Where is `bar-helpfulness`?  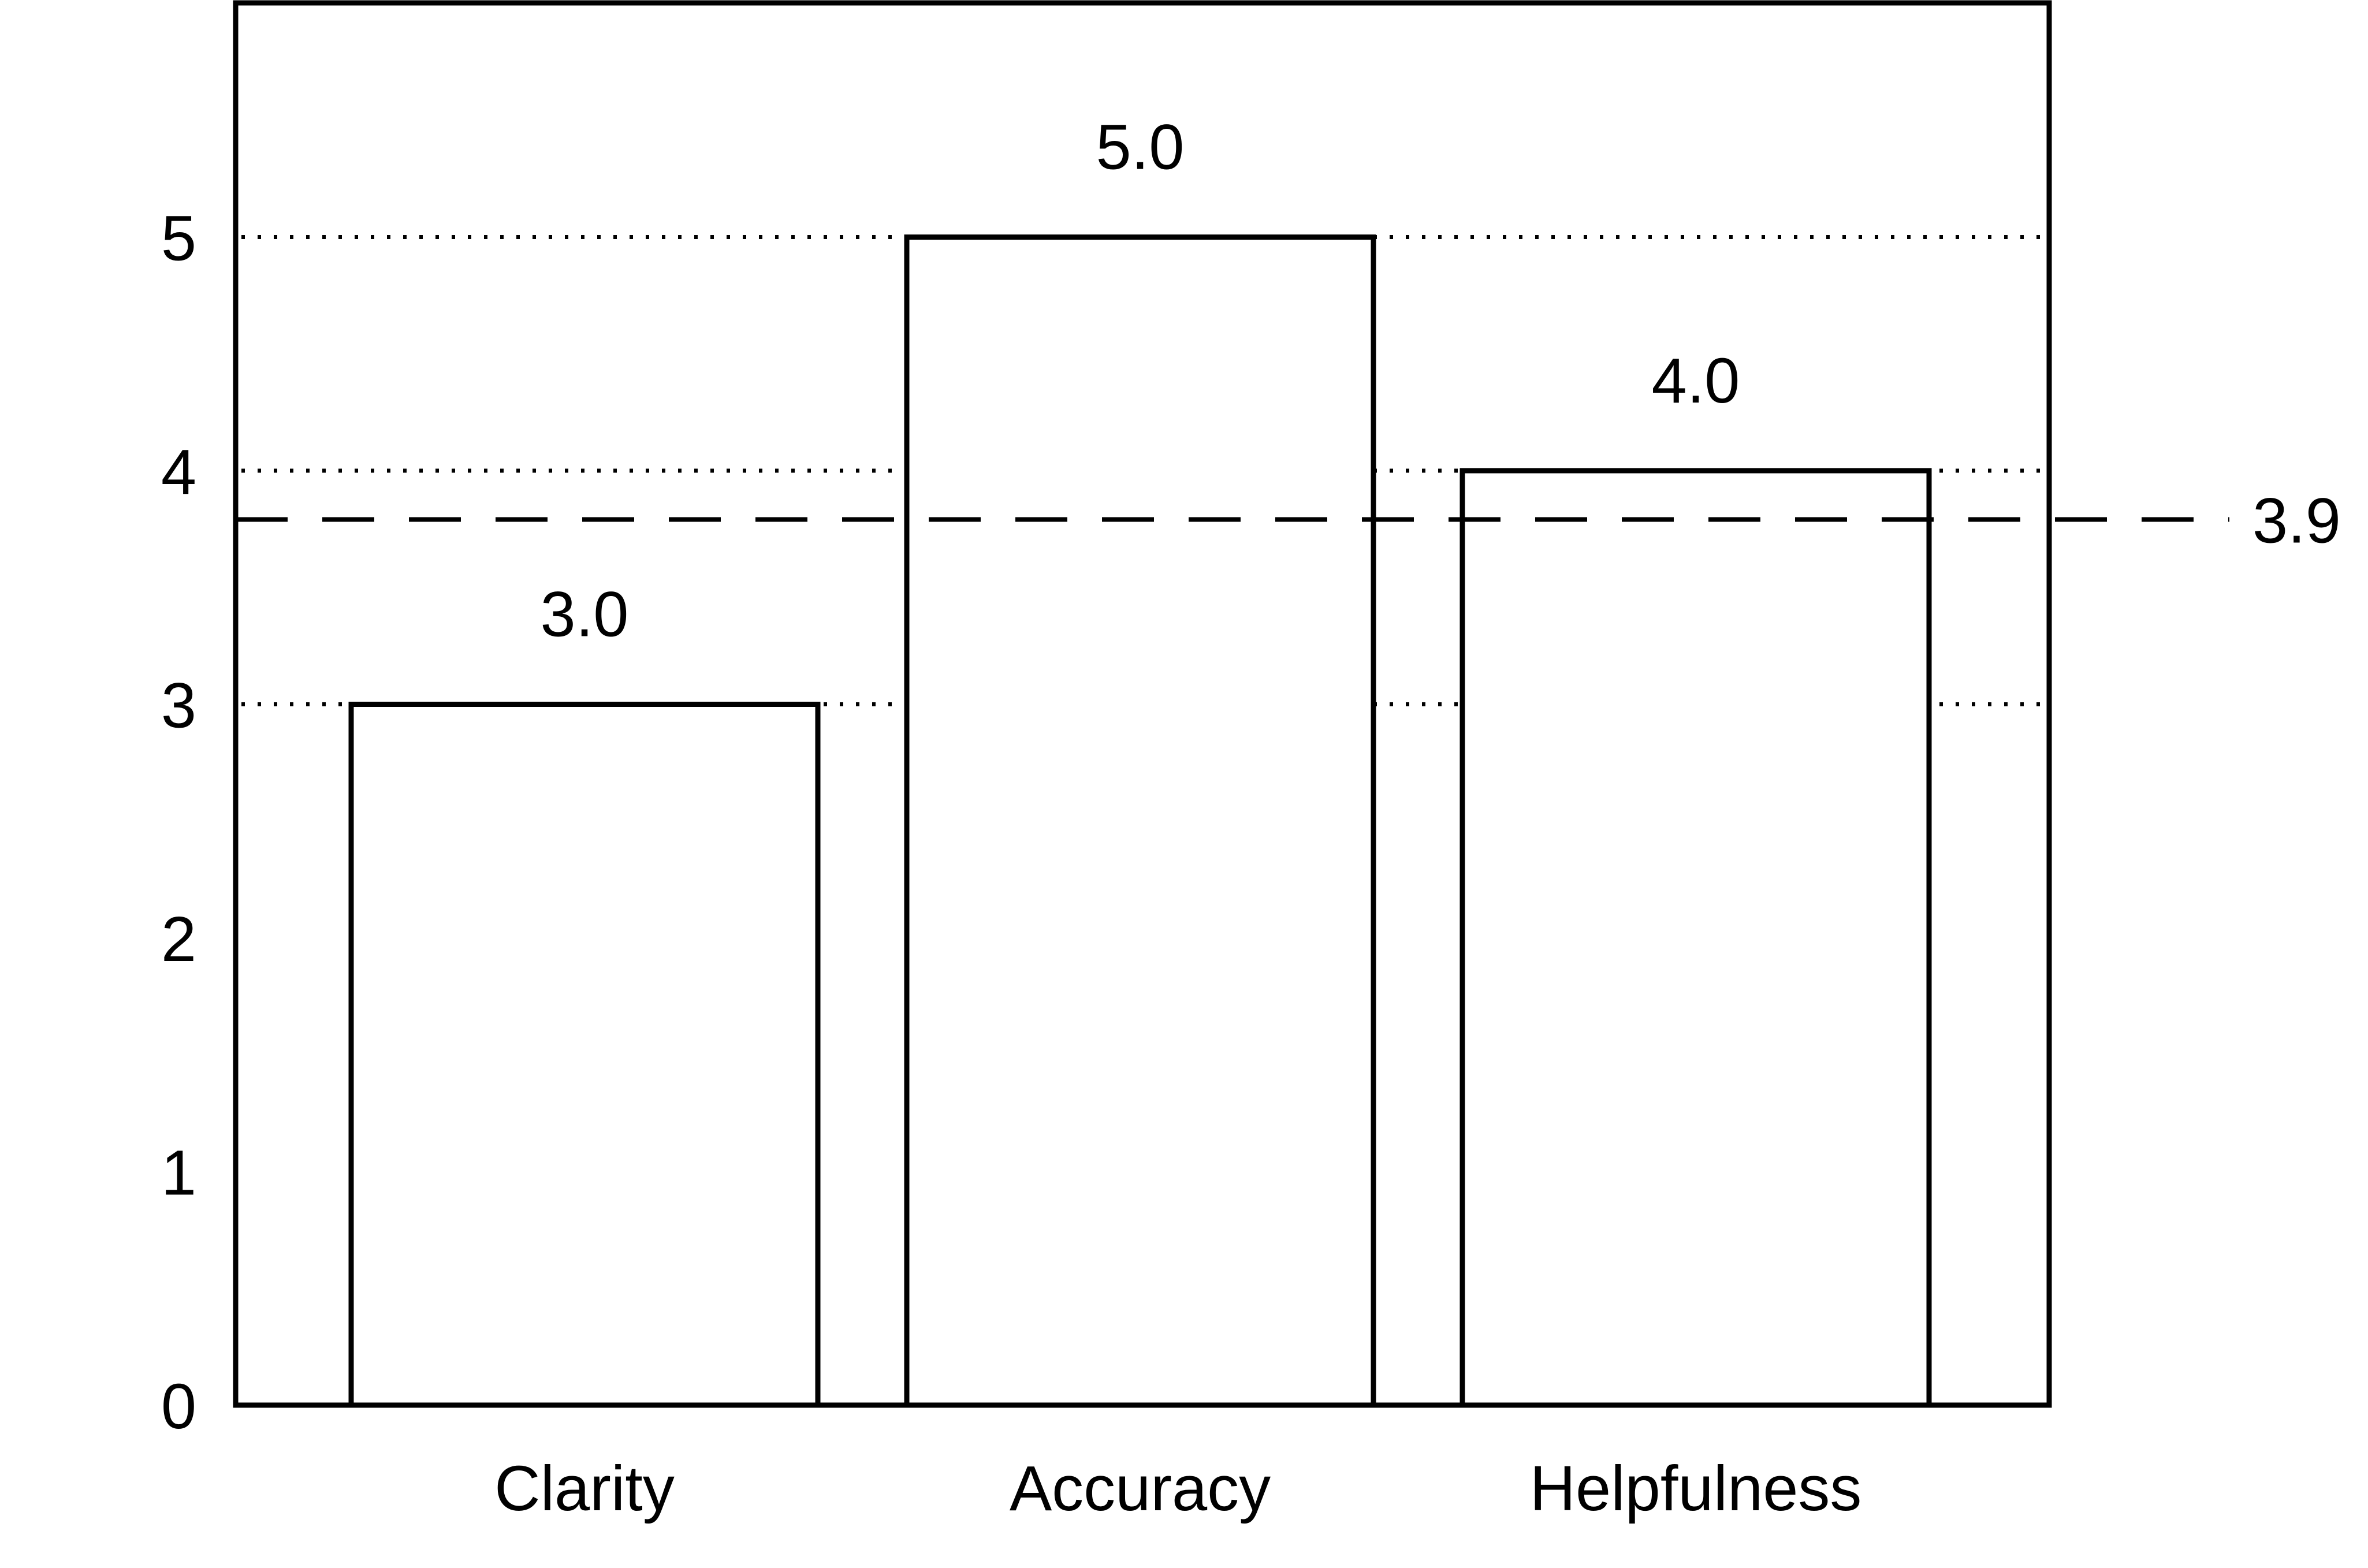 bar-helpfulness is located at coordinates (1695, 938).